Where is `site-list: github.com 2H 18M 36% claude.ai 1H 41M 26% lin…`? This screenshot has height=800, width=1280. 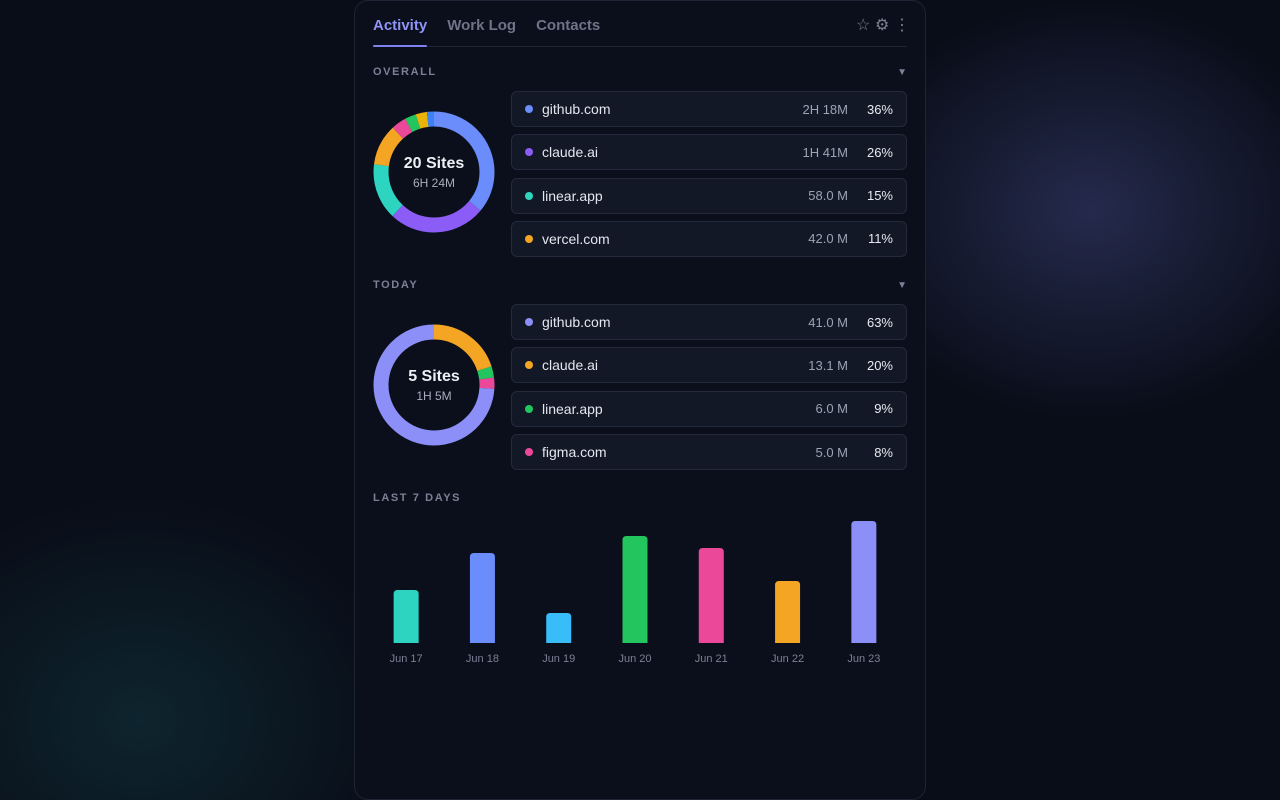
site-list: github.com 2H 18M 36% claude.ai 1H 41M 26% lin… is located at coordinates (709, 177).